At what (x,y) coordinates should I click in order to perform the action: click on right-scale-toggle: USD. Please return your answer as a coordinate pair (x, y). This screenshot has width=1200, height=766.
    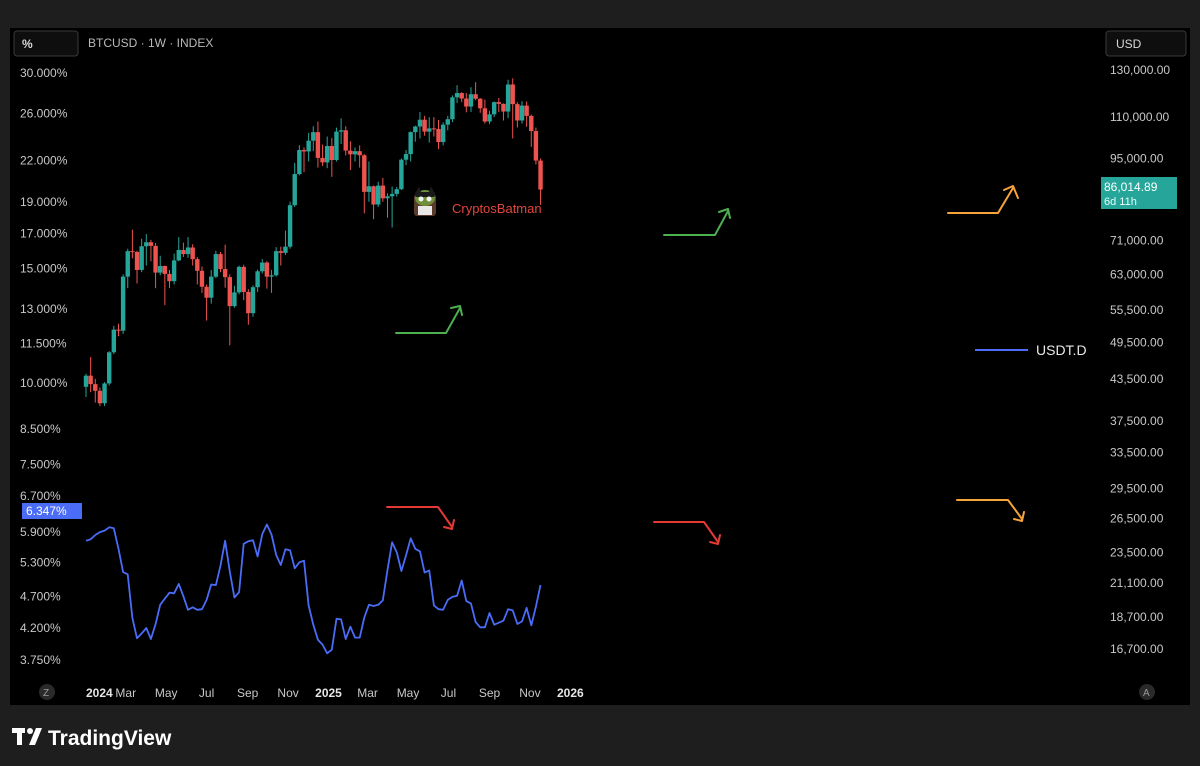
    Looking at the image, I should click on (1146, 43).